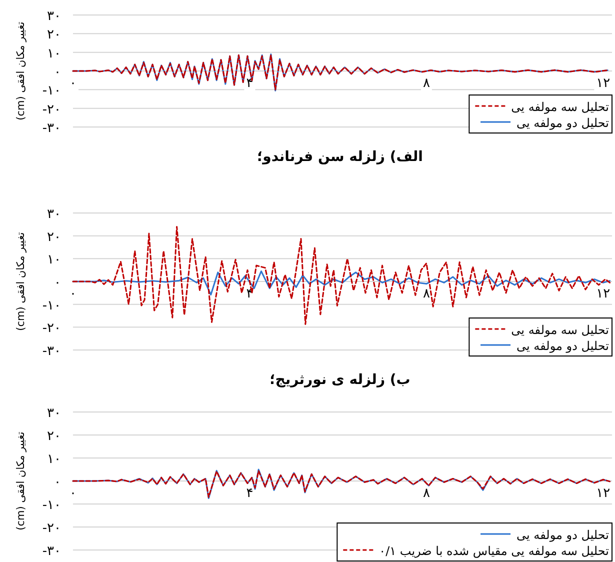 This screenshot has width=615, height=562. I want to click on text: ب) زلزله ی نورثریج؛, so click(340, 380).